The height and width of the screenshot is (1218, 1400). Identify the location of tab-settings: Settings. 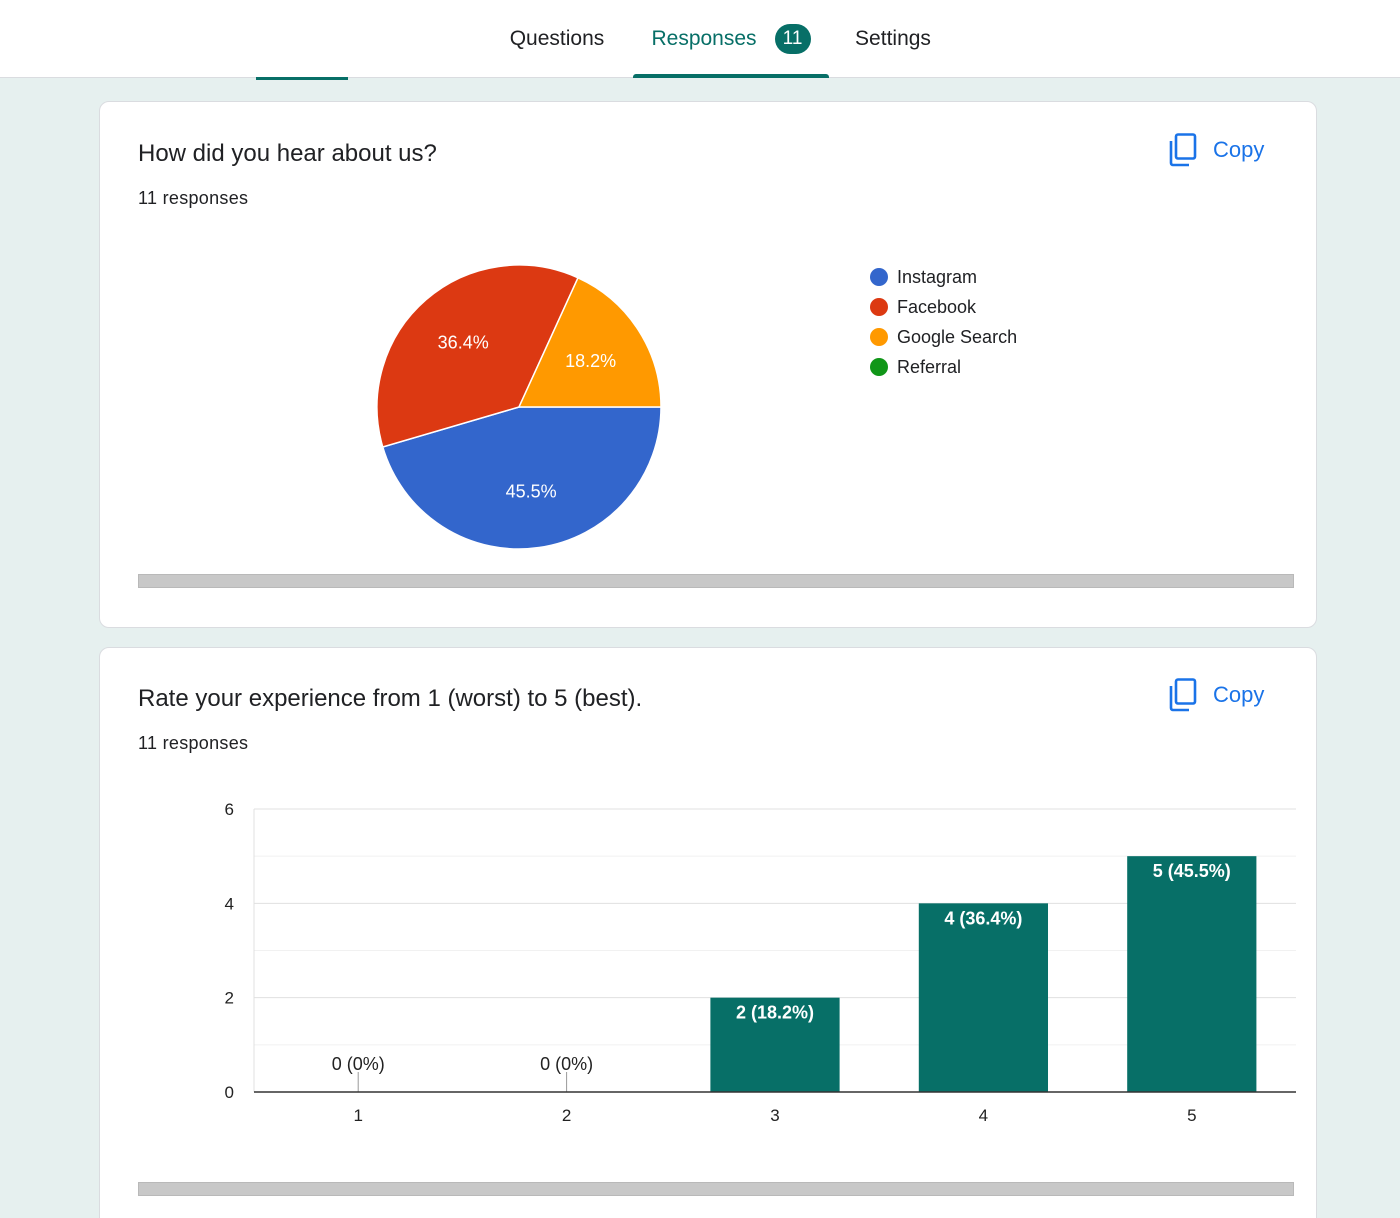
(893, 39).